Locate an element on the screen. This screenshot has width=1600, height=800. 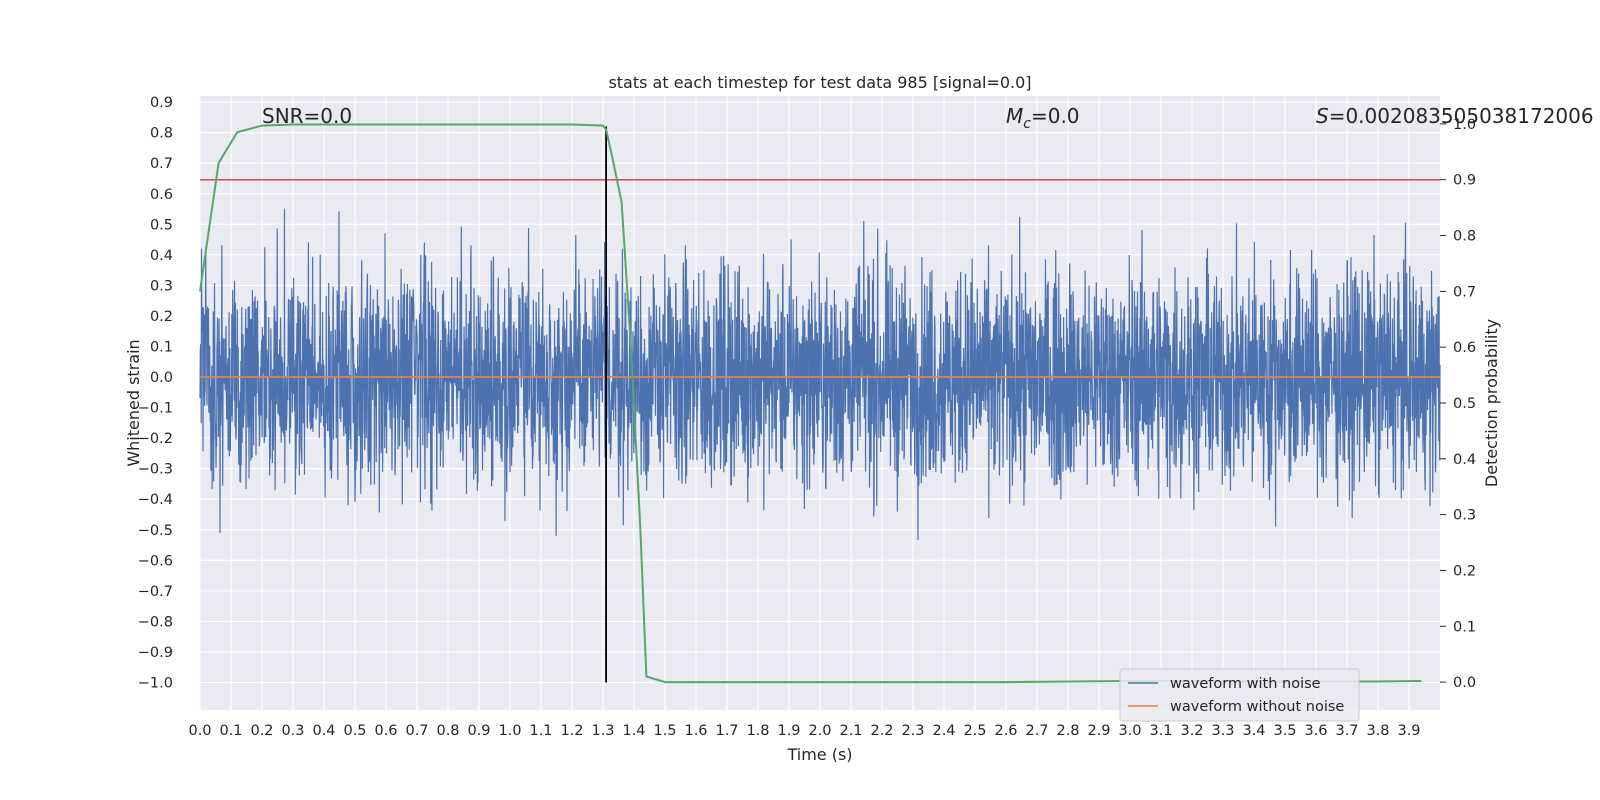
x-tick-label: 0.2 is located at coordinates (261, 731).